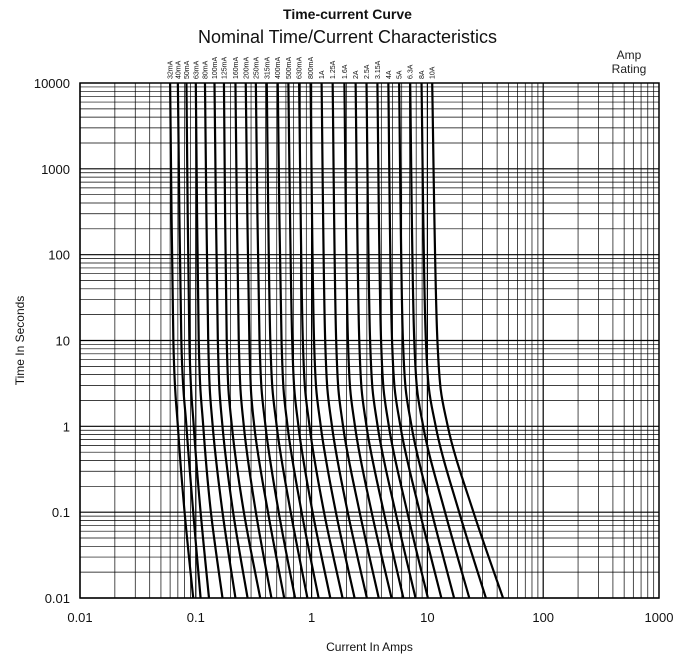  Describe the element at coordinates (311, 617) in the screenshot. I see `x-tick-label: 1` at that location.